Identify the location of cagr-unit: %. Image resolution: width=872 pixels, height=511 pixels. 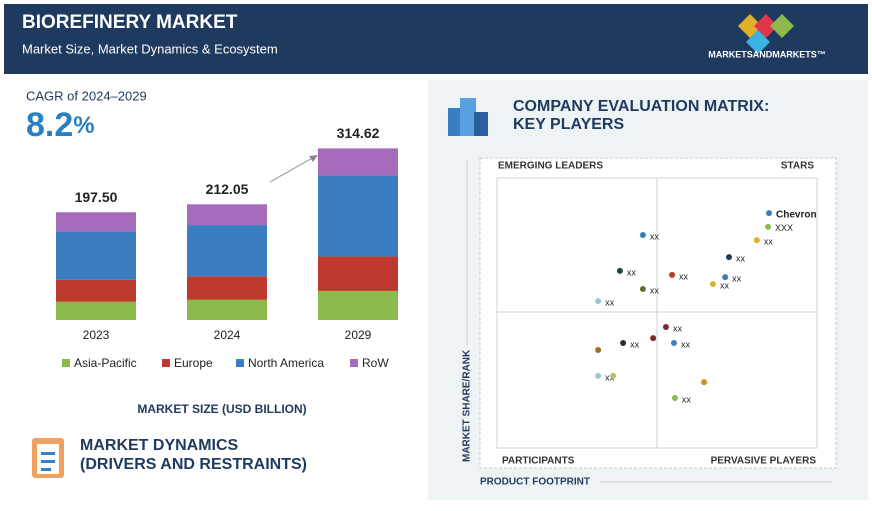
(83, 125).